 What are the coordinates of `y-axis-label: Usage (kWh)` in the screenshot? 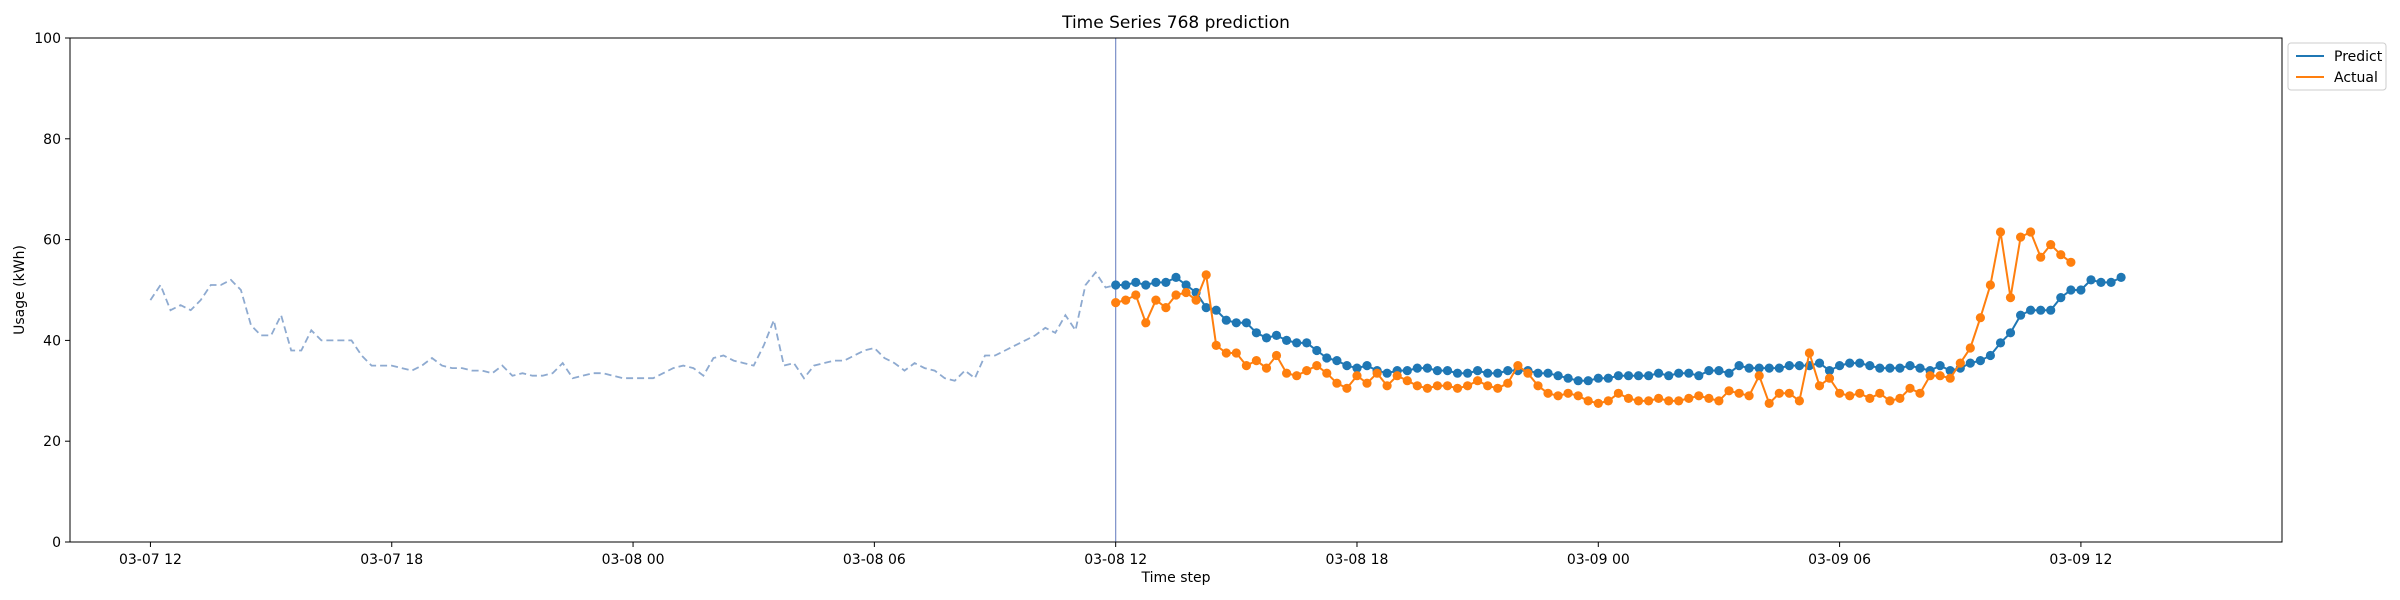 It's located at (20, 290).